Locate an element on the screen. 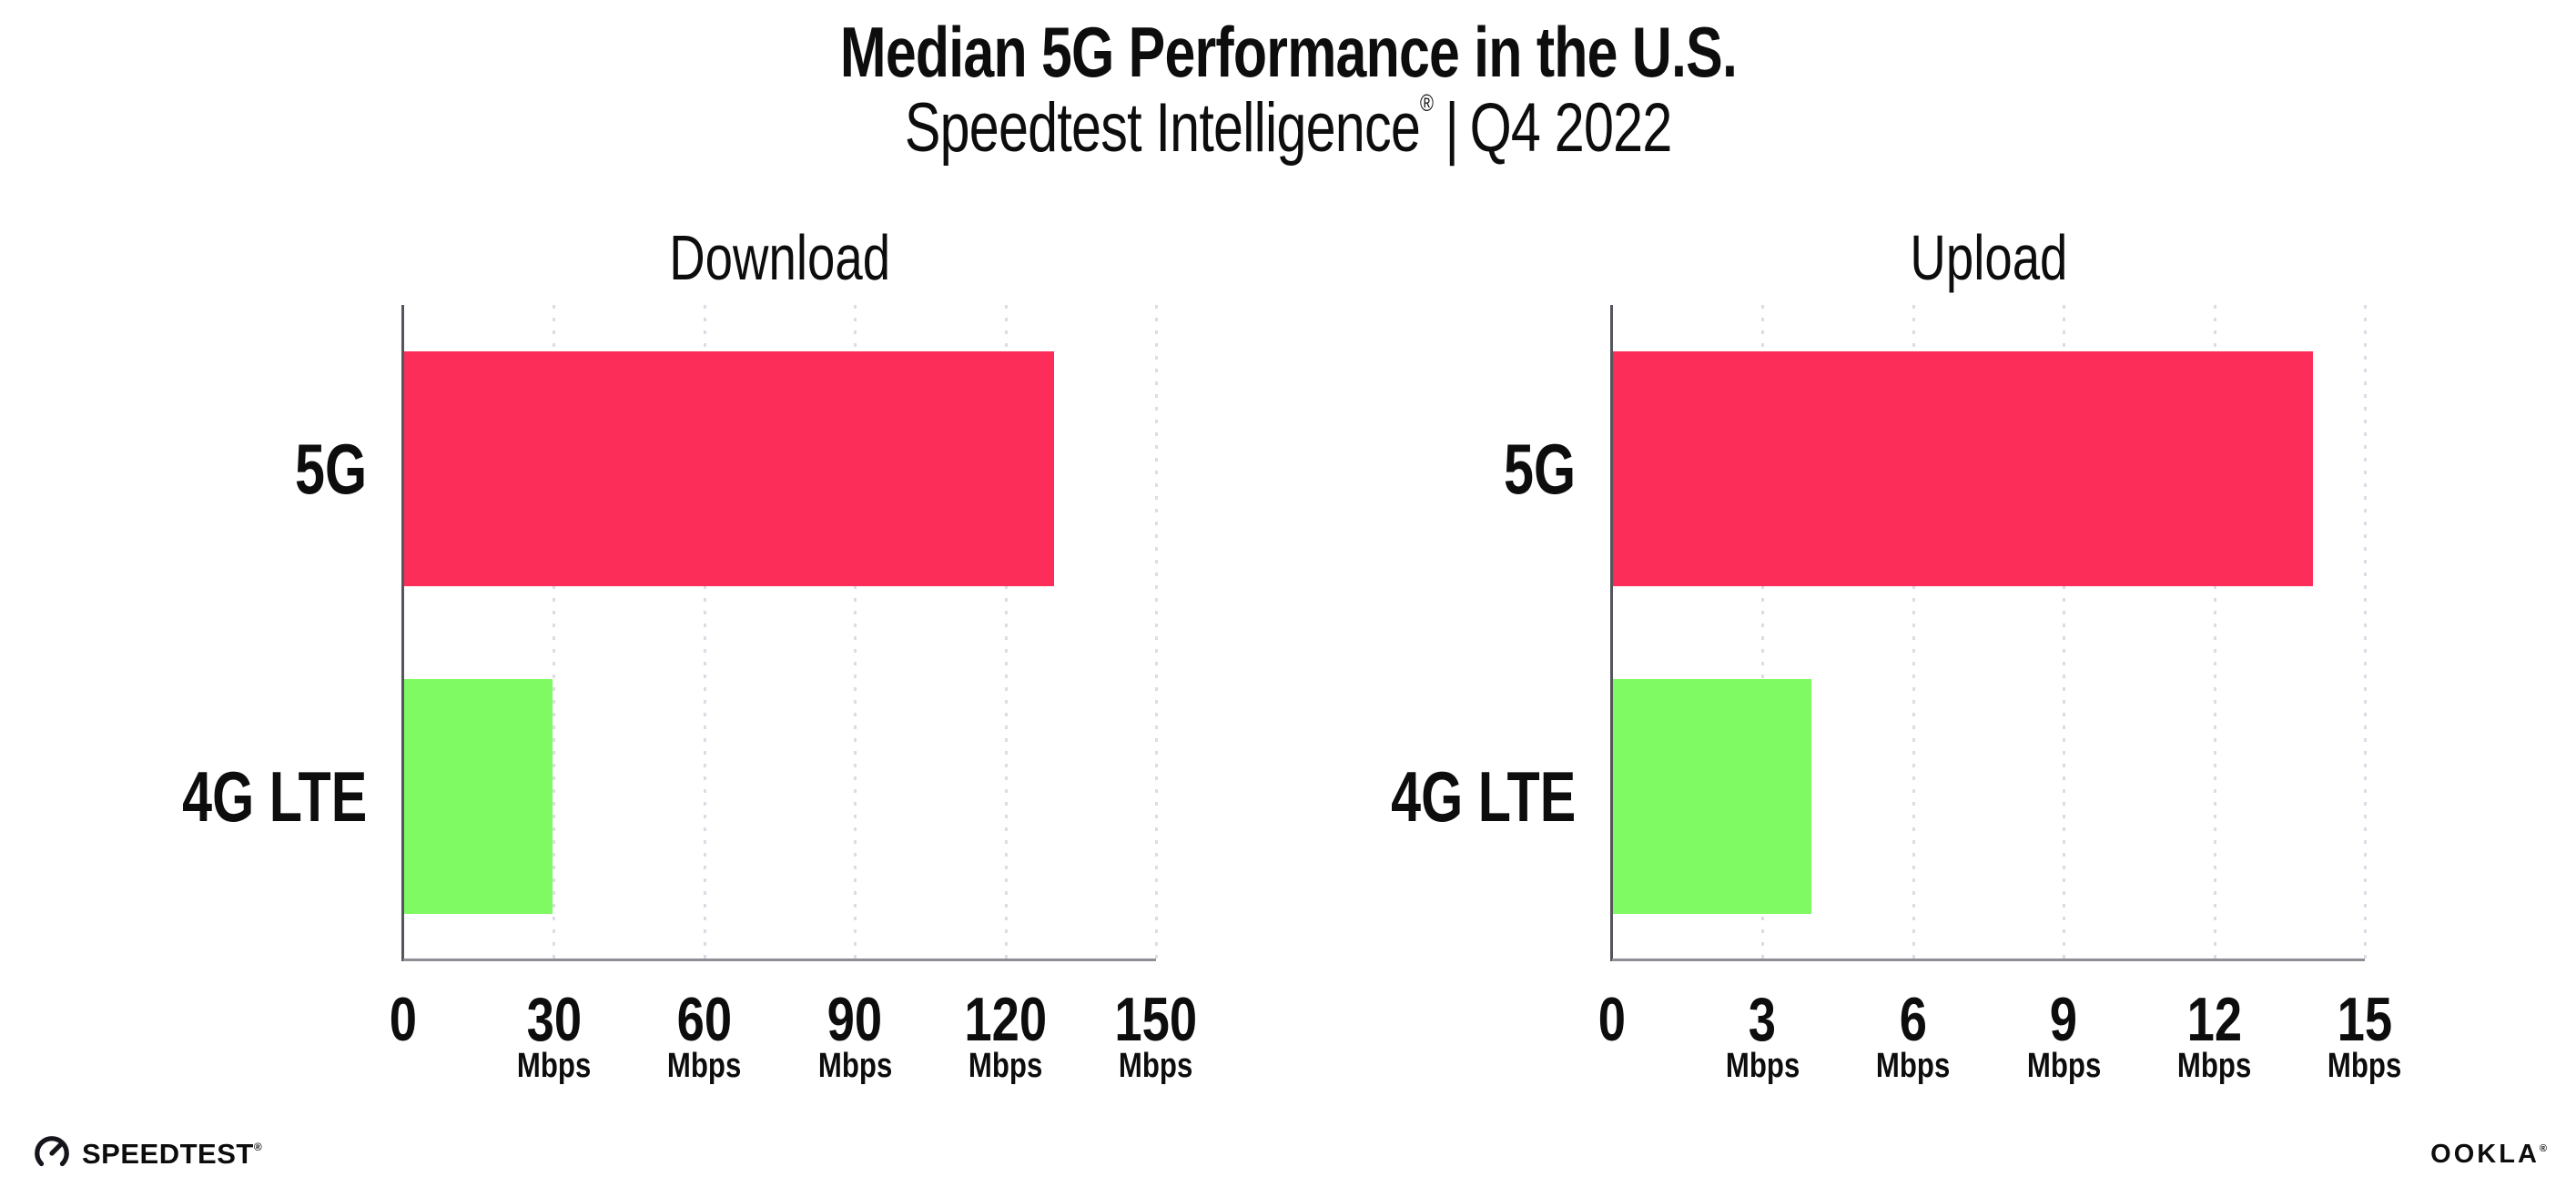 Image resolution: width=2576 pixels, height=1197 pixels. ookla-logo: OOKLA® is located at coordinates (2488, 1154).